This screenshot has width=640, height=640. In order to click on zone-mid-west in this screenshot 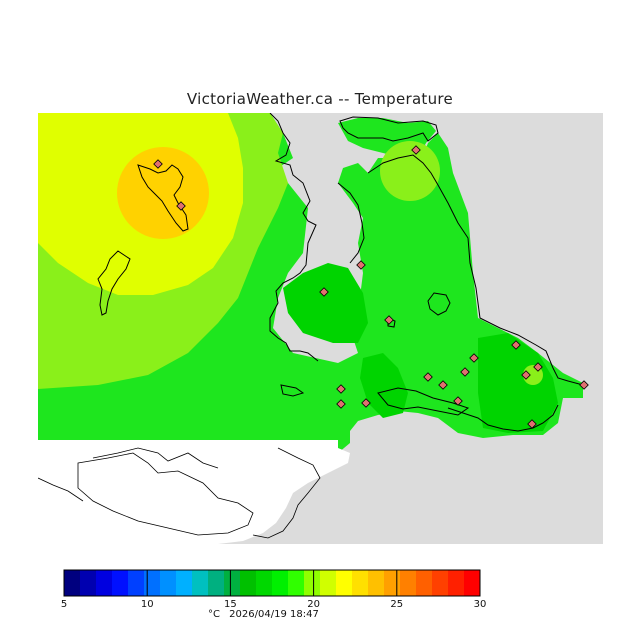, I will do `click(325, 303)`.